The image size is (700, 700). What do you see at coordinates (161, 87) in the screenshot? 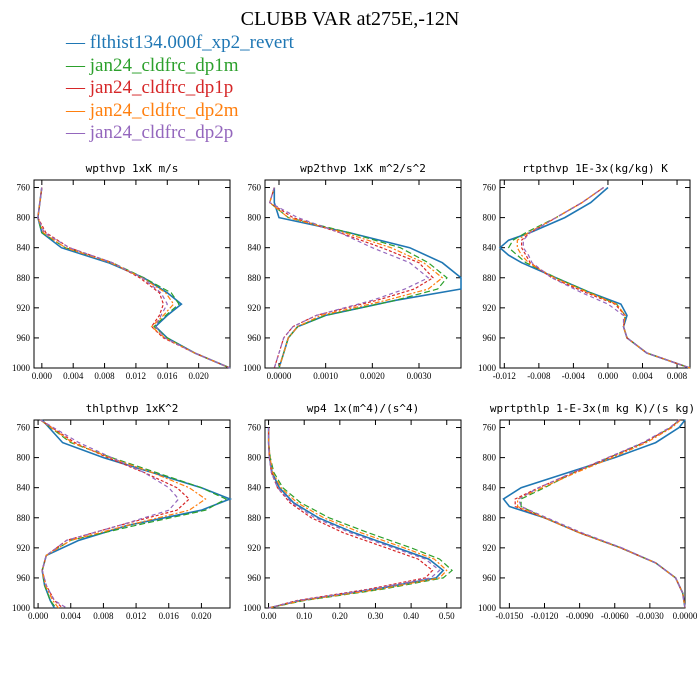
I see `legend-label: jan24_cldfrc_dp1p` at bounding box center [161, 87].